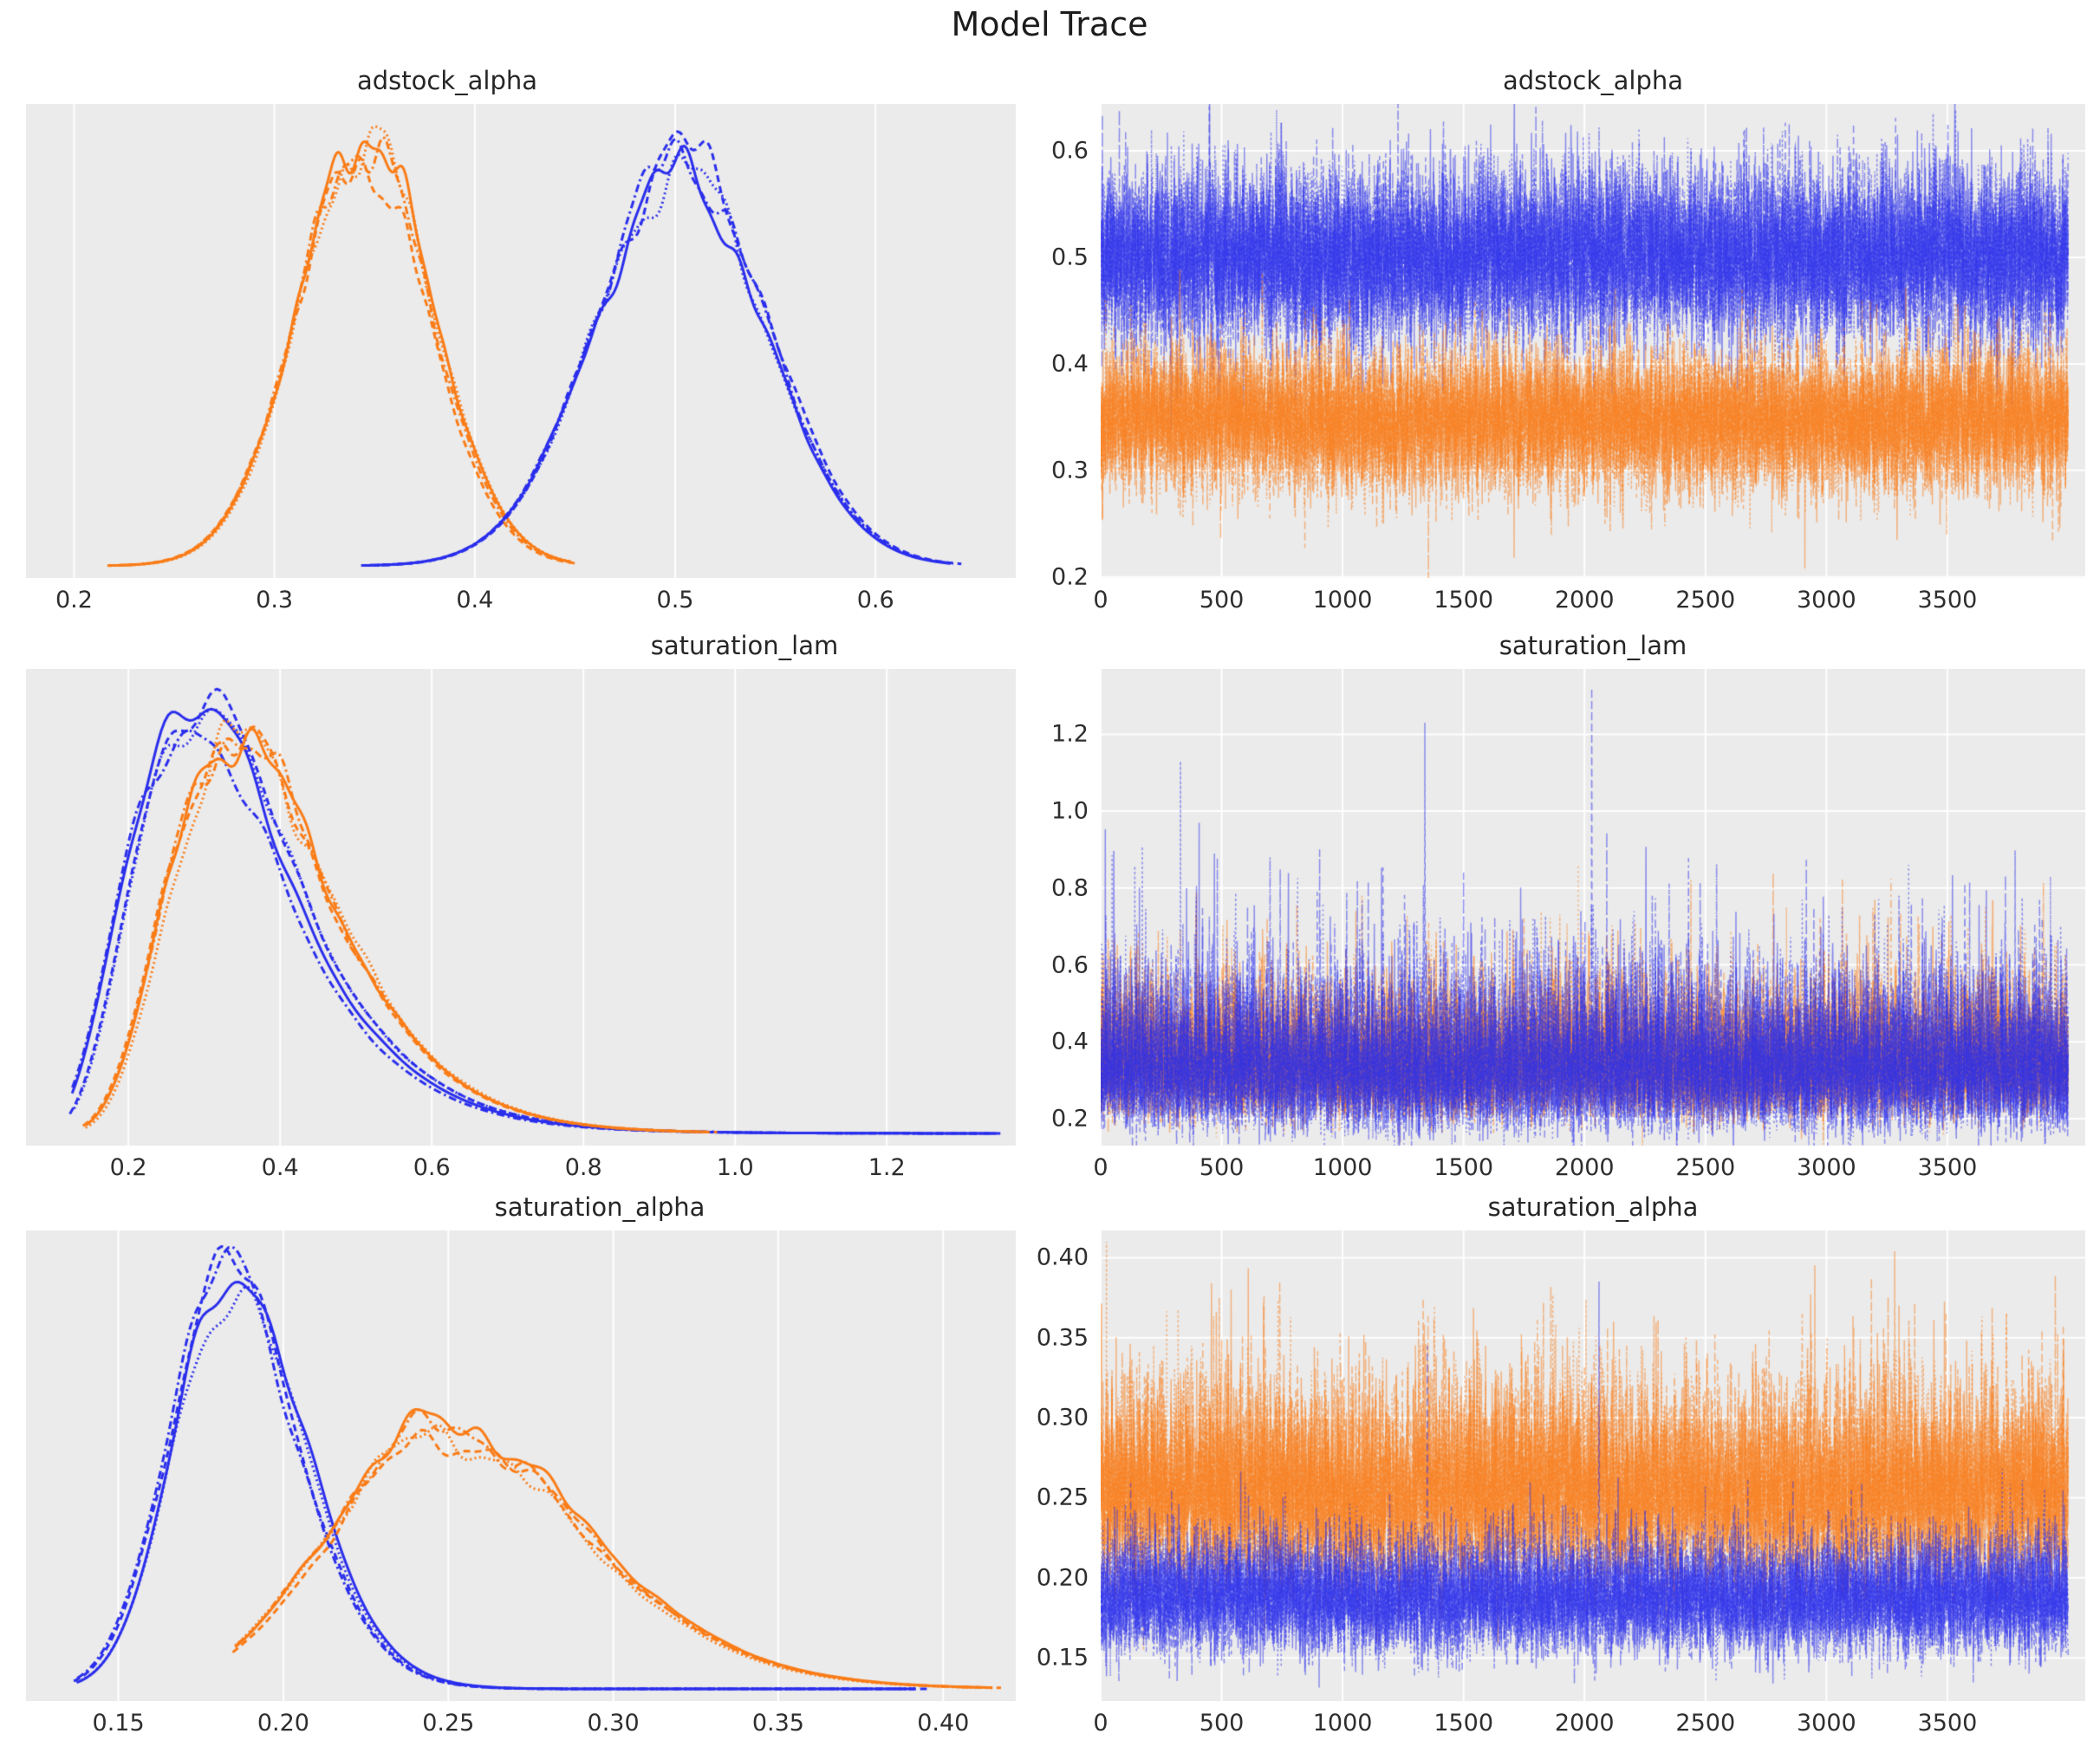 This screenshot has width=2100, height=1753. What do you see at coordinates (675, 600) in the screenshot?
I see `x-tick-label: 0.5` at bounding box center [675, 600].